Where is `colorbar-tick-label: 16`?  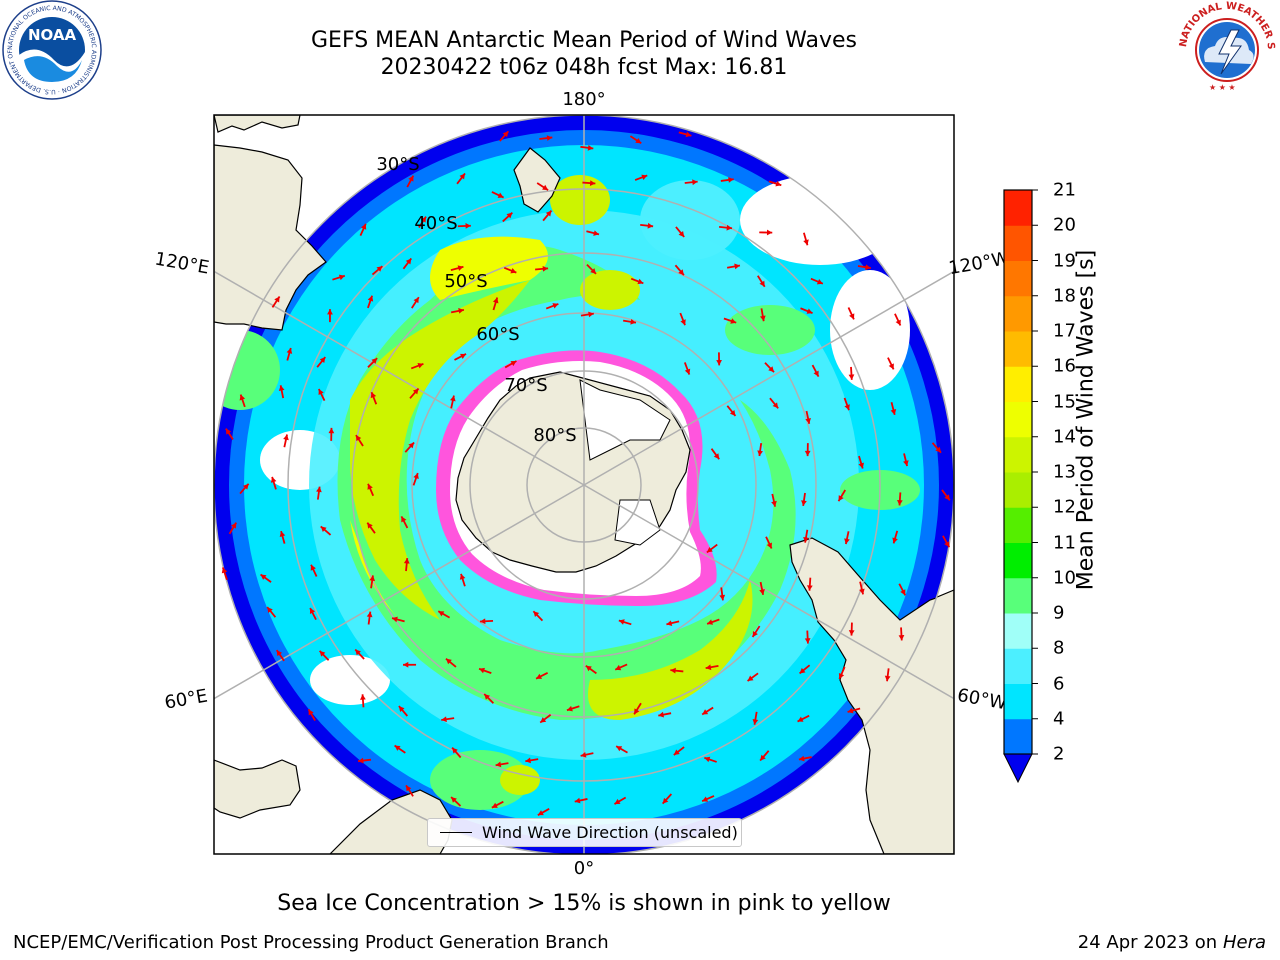 colorbar-tick-label: 16 is located at coordinates (1064, 366).